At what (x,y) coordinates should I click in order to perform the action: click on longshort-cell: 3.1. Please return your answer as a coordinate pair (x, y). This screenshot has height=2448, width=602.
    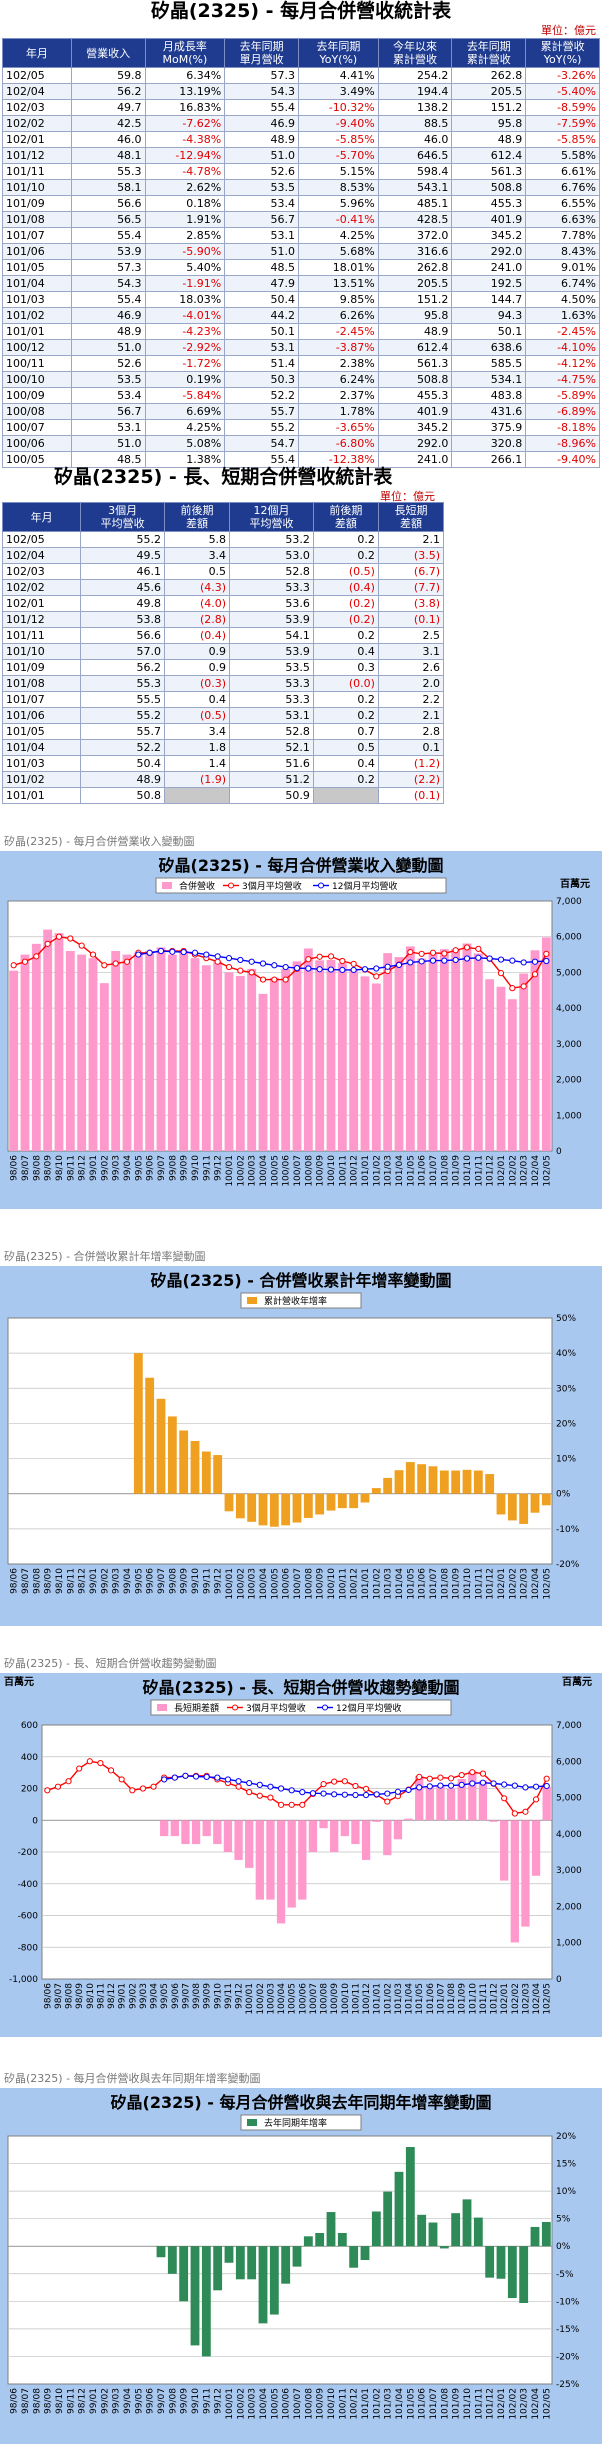
    Looking at the image, I should click on (411, 651).